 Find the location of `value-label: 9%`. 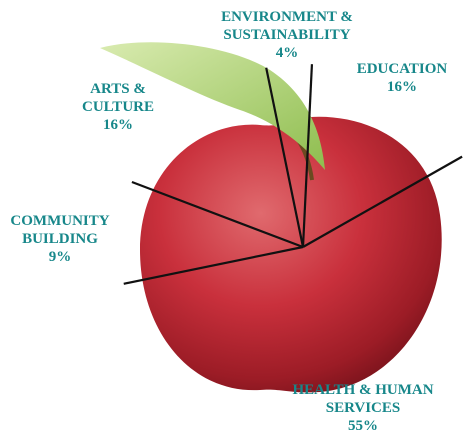

value-label: 9% is located at coordinates (60, 257).